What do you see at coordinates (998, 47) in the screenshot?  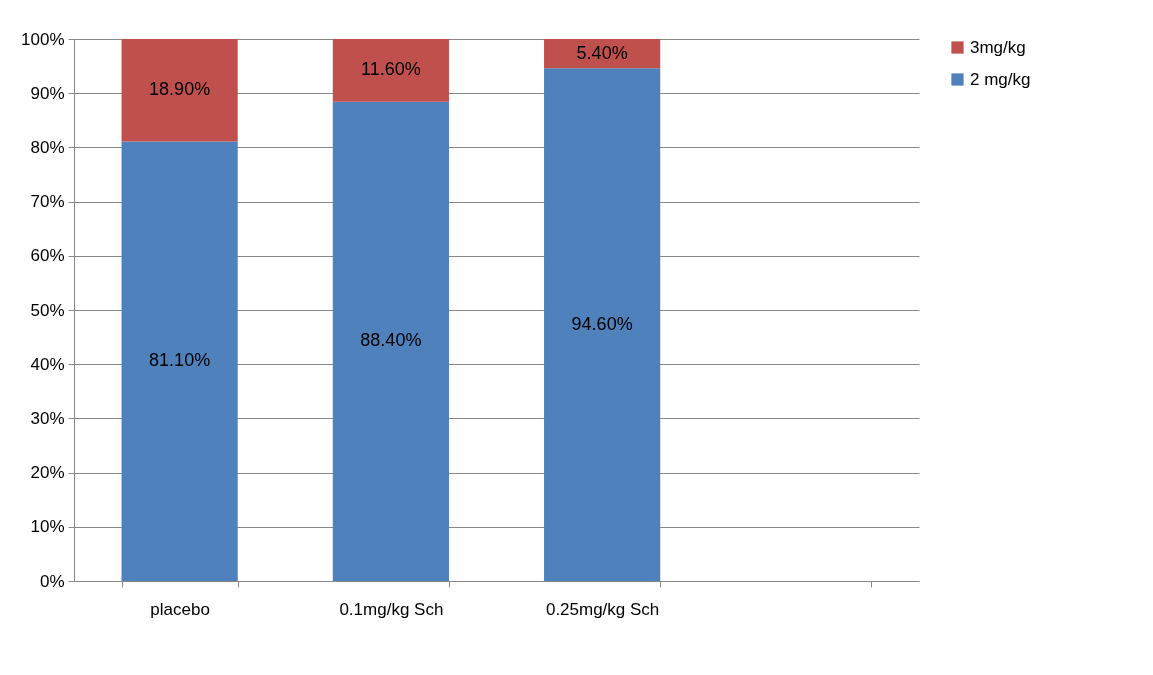 I see `legend-label: 3mg/kg` at bounding box center [998, 47].